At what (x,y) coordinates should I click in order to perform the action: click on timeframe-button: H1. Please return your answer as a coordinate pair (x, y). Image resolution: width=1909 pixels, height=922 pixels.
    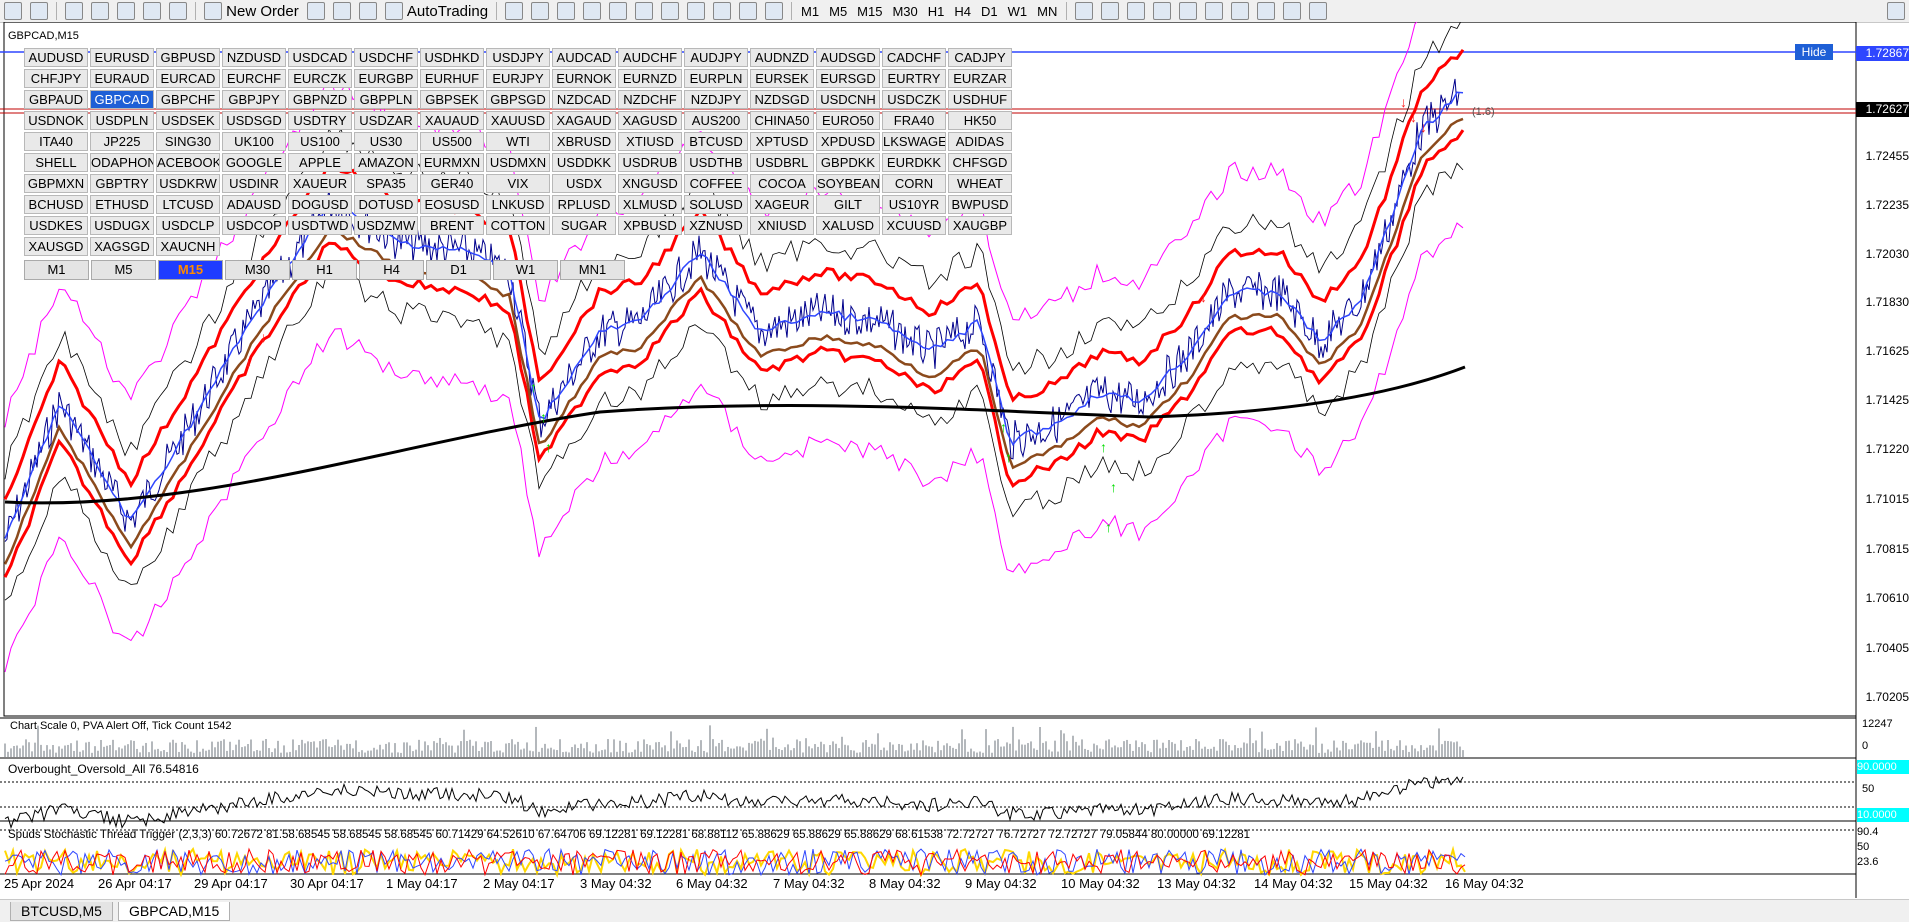
    Looking at the image, I should click on (324, 270).